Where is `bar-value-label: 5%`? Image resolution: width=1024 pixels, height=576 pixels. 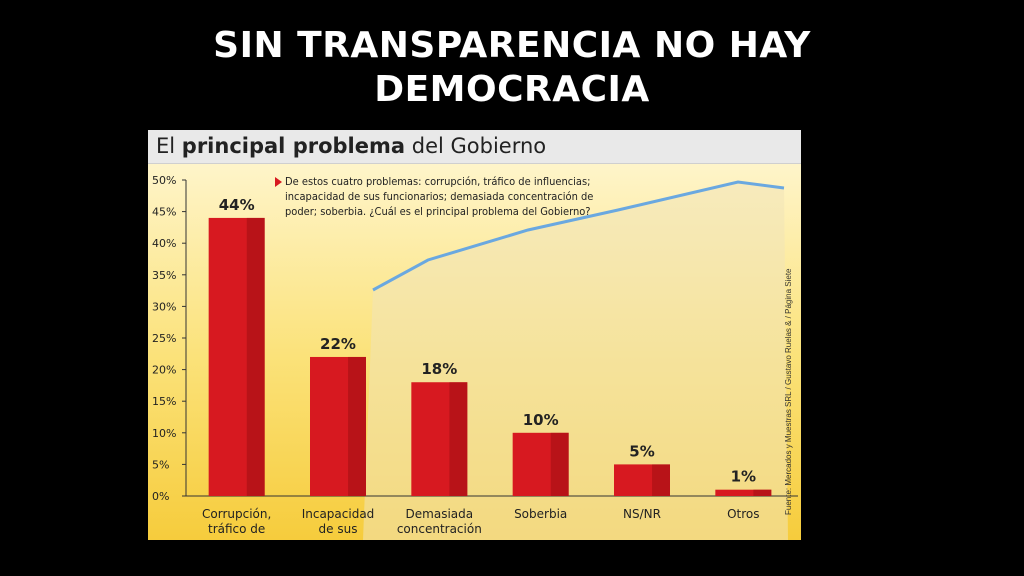 bar-value-label: 5% is located at coordinates (641, 451).